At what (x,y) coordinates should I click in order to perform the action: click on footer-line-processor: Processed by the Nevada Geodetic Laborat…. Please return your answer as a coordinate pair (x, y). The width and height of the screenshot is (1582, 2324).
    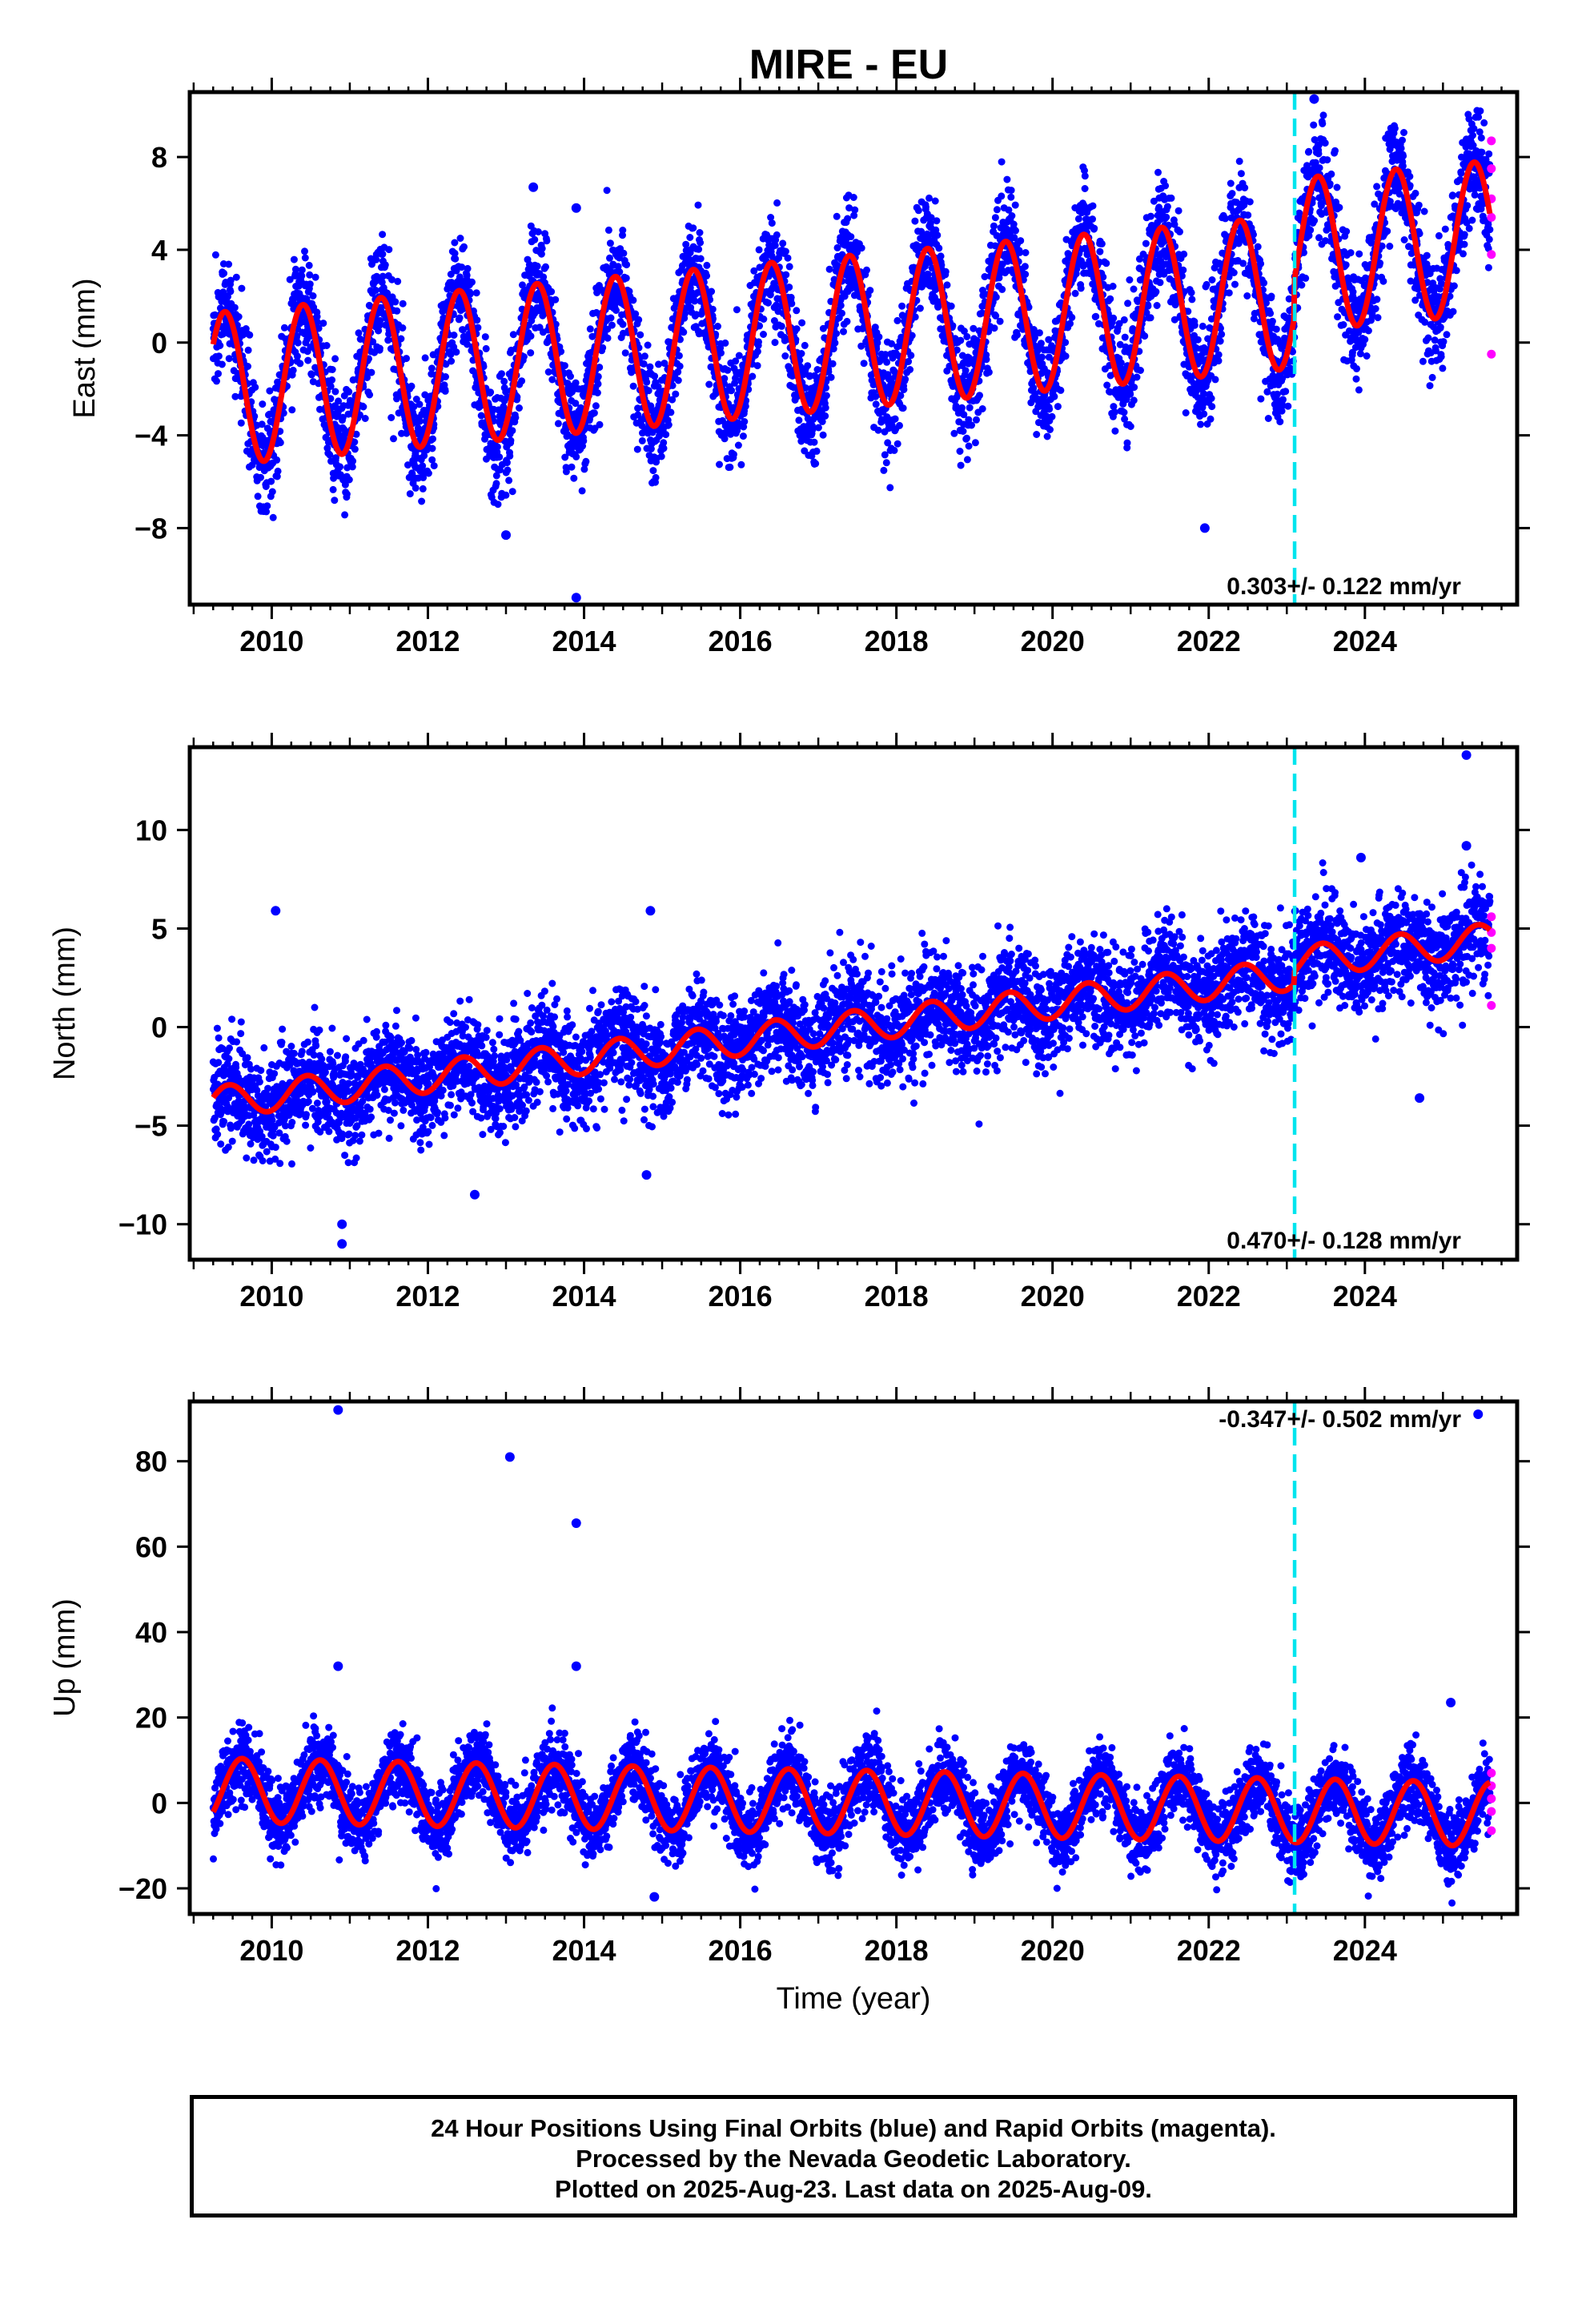
    Looking at the image, I should click on (853, 2159).